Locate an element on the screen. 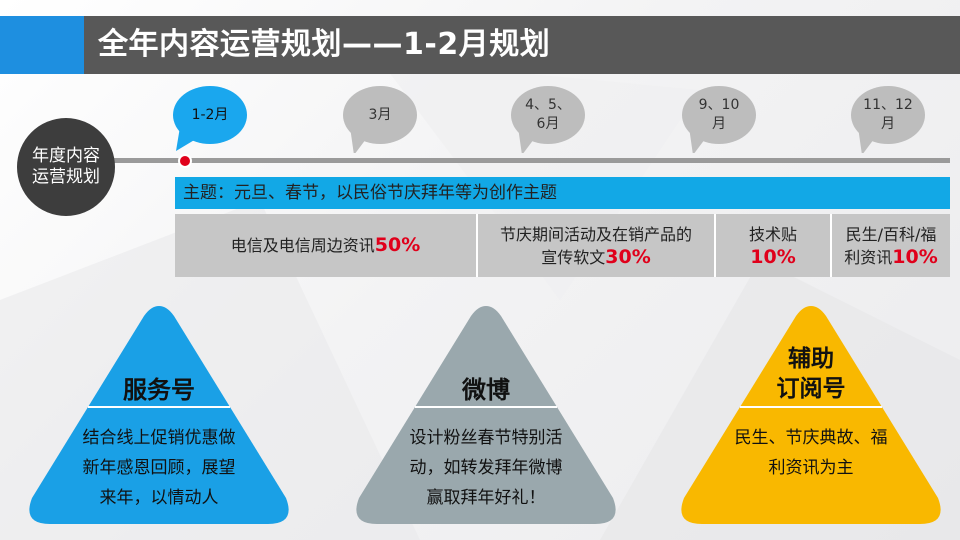 Image resolution: width=960 pixels, height=540 pixels. category-label: 电信及电信周边资讯 is located at coordinates (302, 245).